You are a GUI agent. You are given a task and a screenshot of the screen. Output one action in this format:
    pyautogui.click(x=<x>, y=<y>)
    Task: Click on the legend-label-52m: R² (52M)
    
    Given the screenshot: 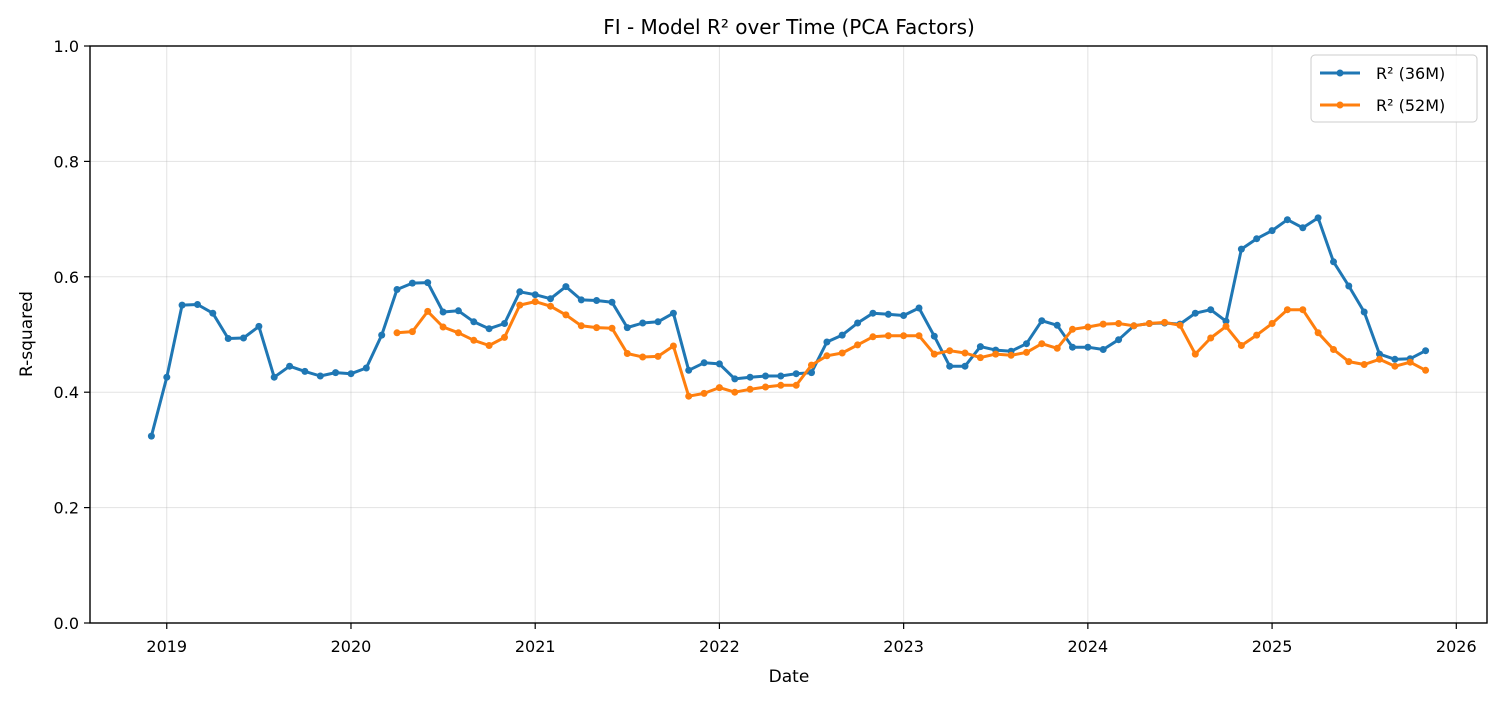 What is the action you would take?
    pyautogui.click(x=1410, y=105)
    